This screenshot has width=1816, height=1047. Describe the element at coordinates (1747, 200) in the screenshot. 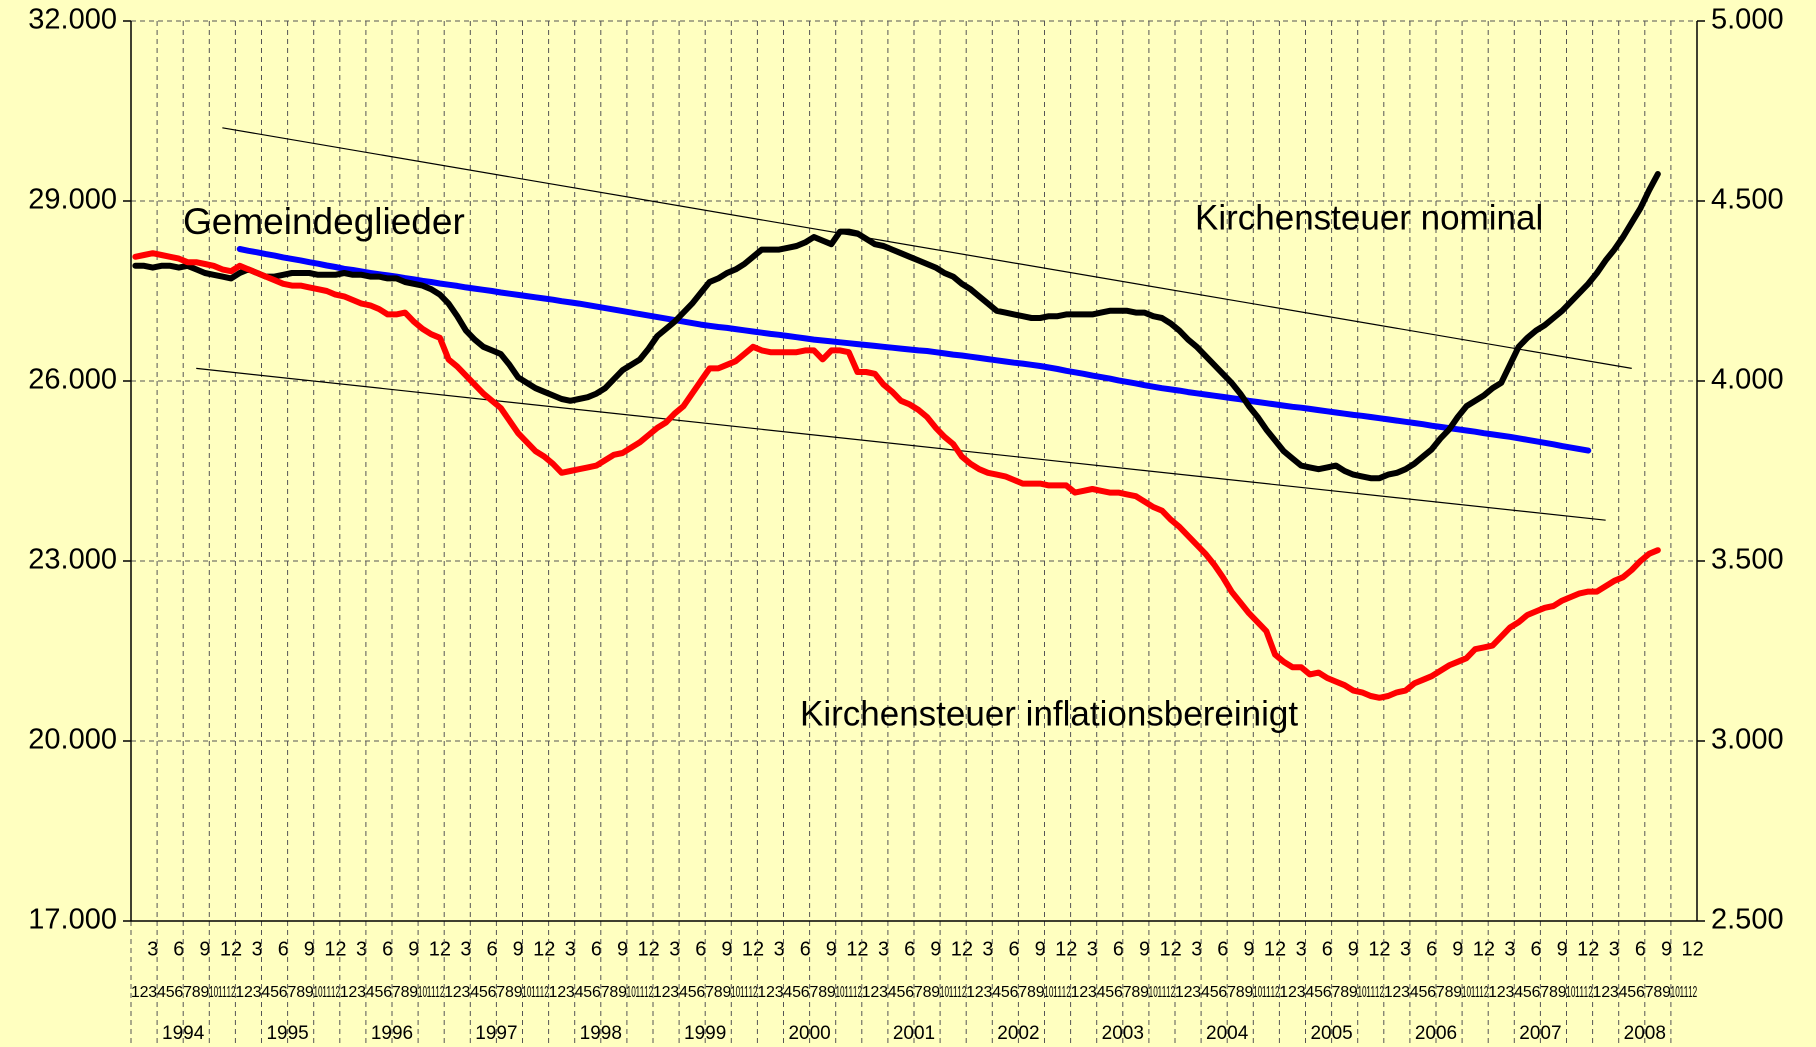

I see `y2-tick-label: 4.500` at that location.